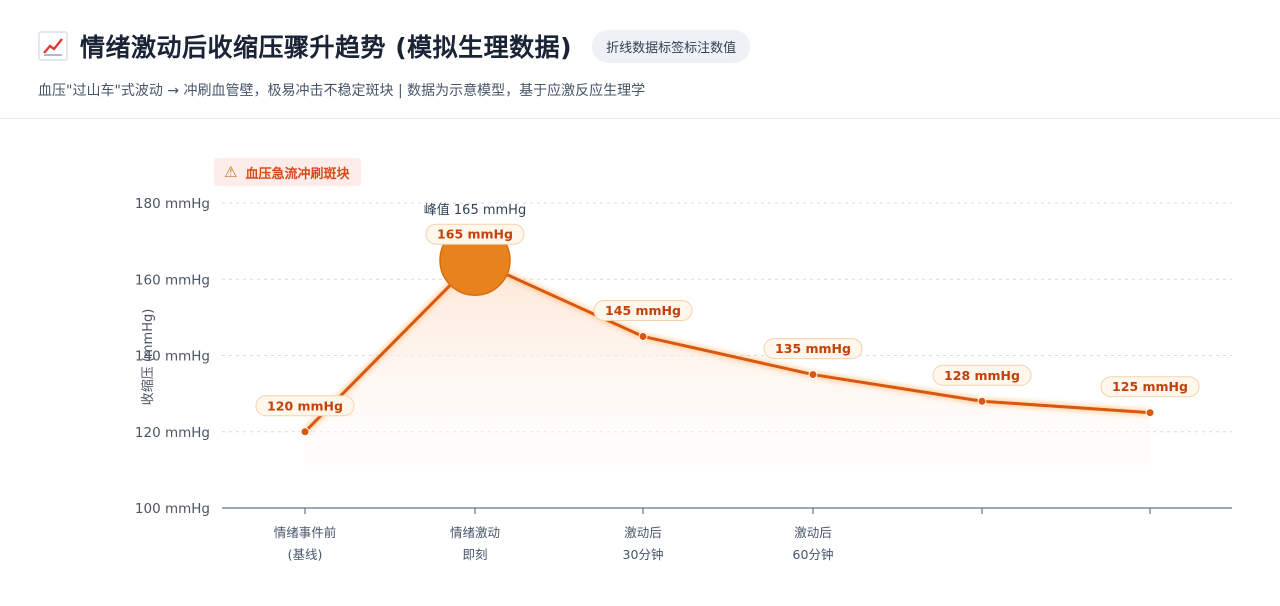 The height and width of the screenshot is (606, 1280). I want to click on data-label: 125 mmHg, so click(1150, 386).